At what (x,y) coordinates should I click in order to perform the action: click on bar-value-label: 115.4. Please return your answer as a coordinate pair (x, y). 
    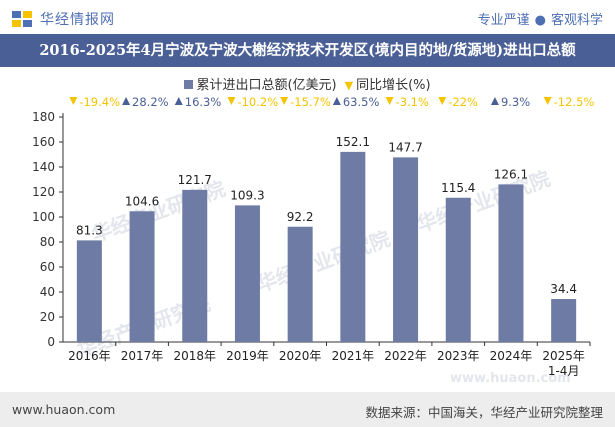
    Looking at the image, I should click on (458, 188).